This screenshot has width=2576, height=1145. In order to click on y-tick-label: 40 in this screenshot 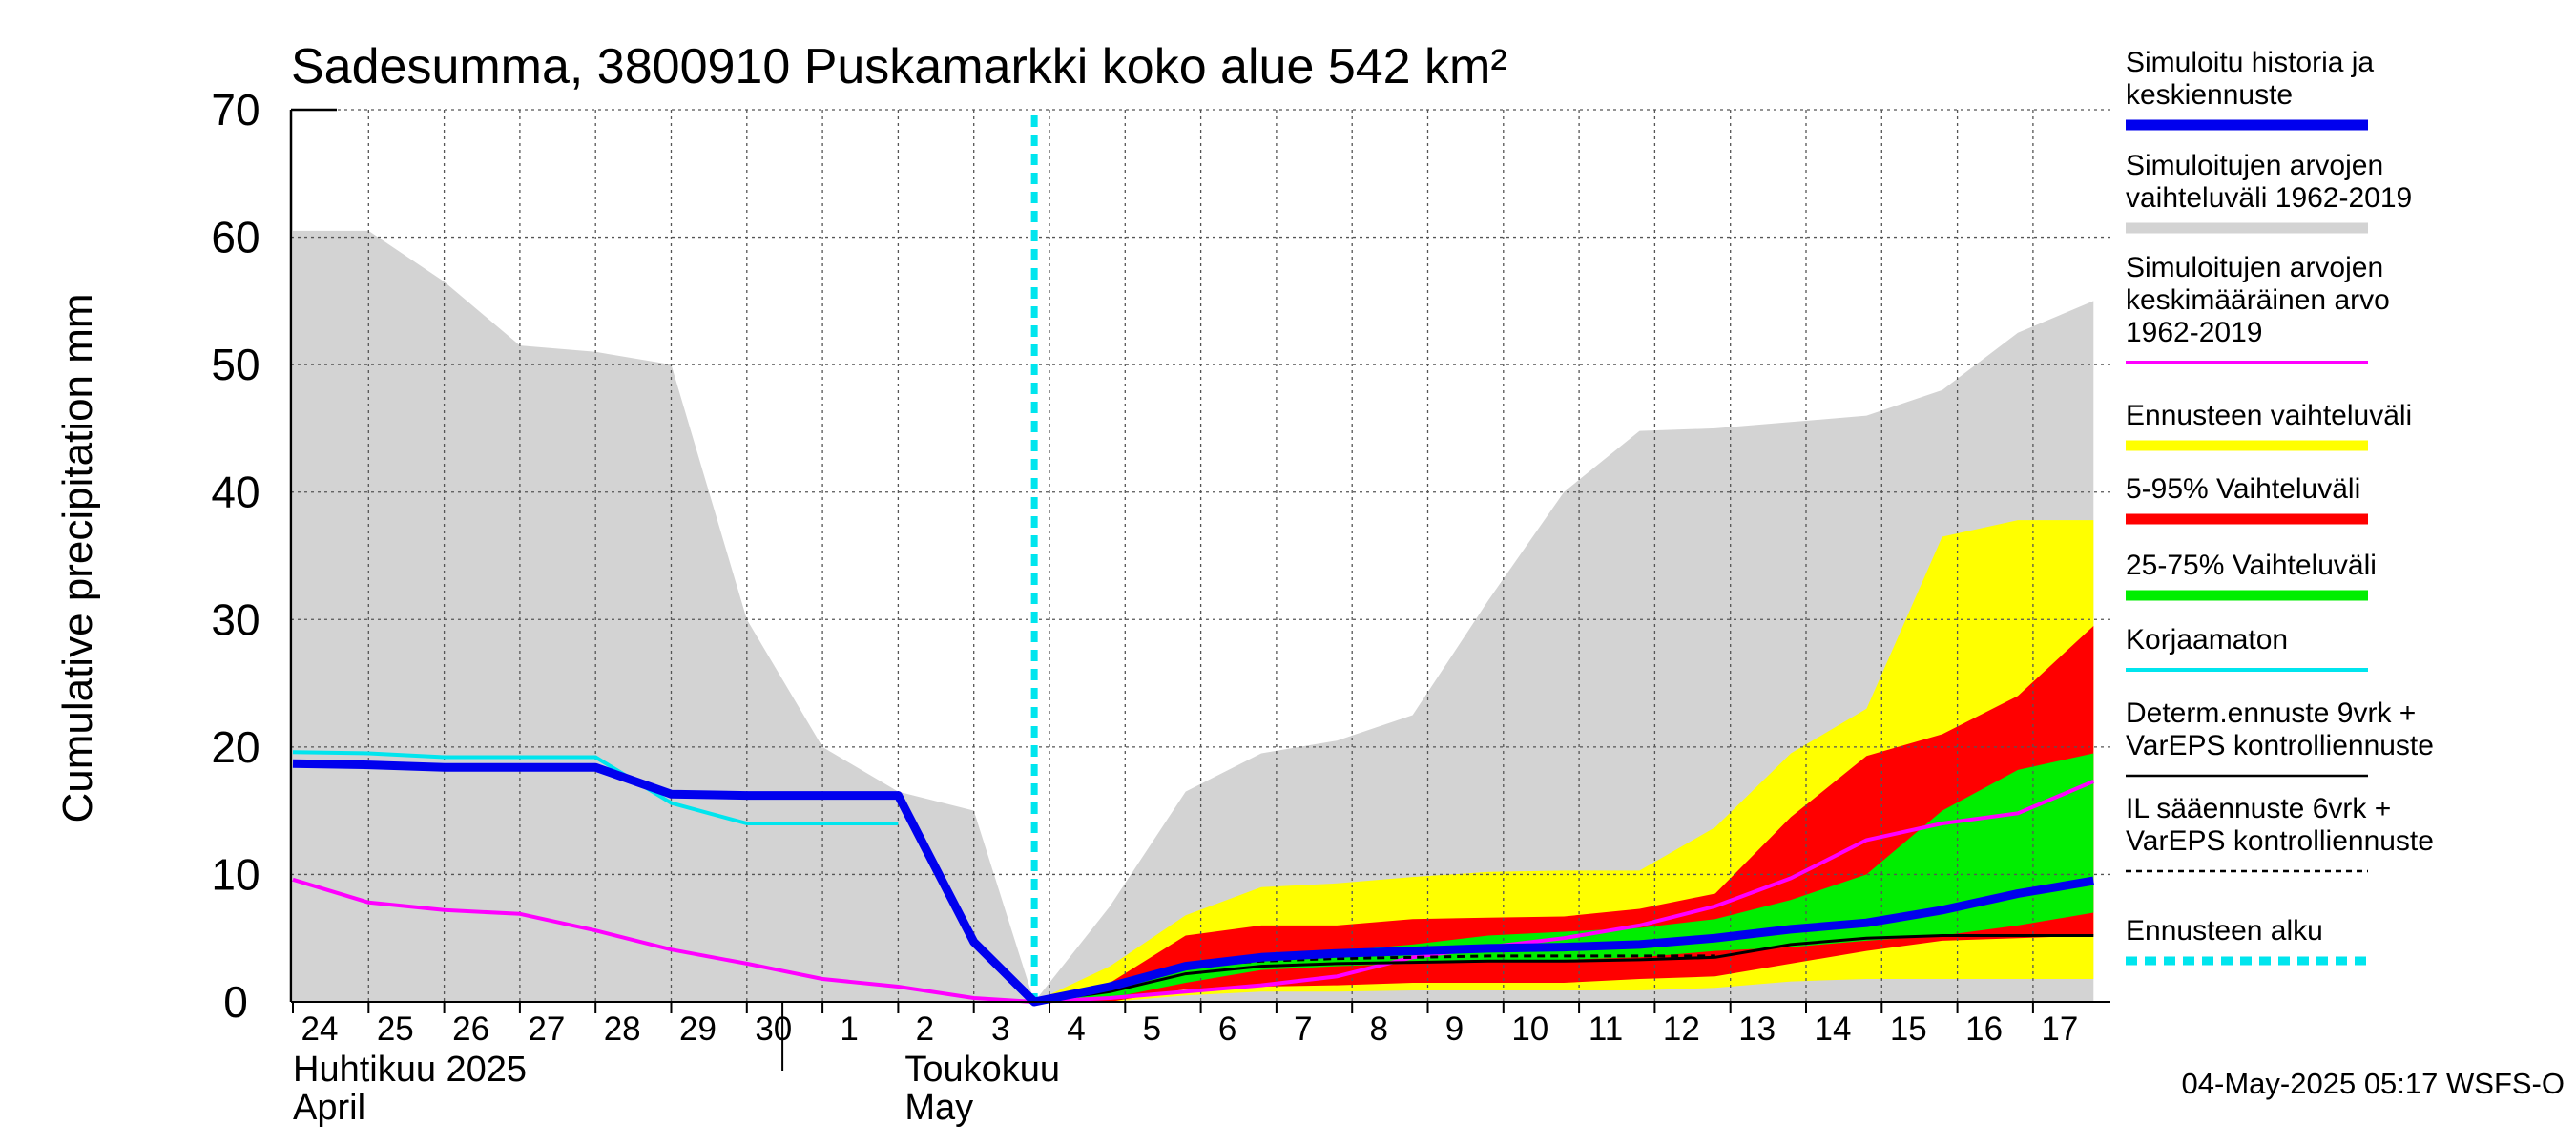, I will do `click(235, 493)`.